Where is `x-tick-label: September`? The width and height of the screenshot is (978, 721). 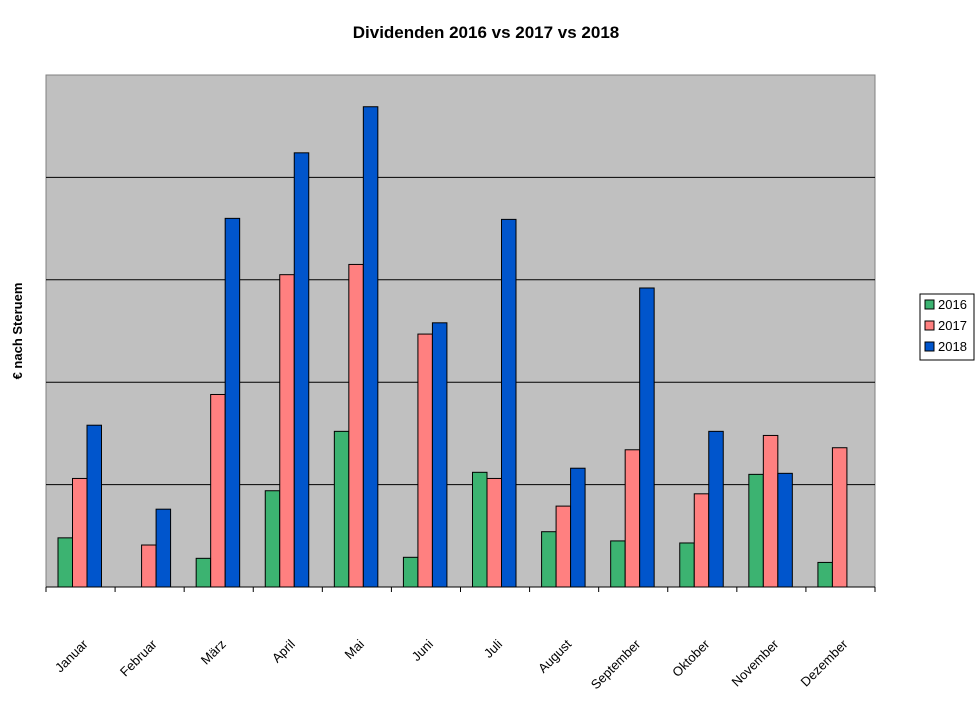 x-tick-label: September is located at coordinates (616, 664).